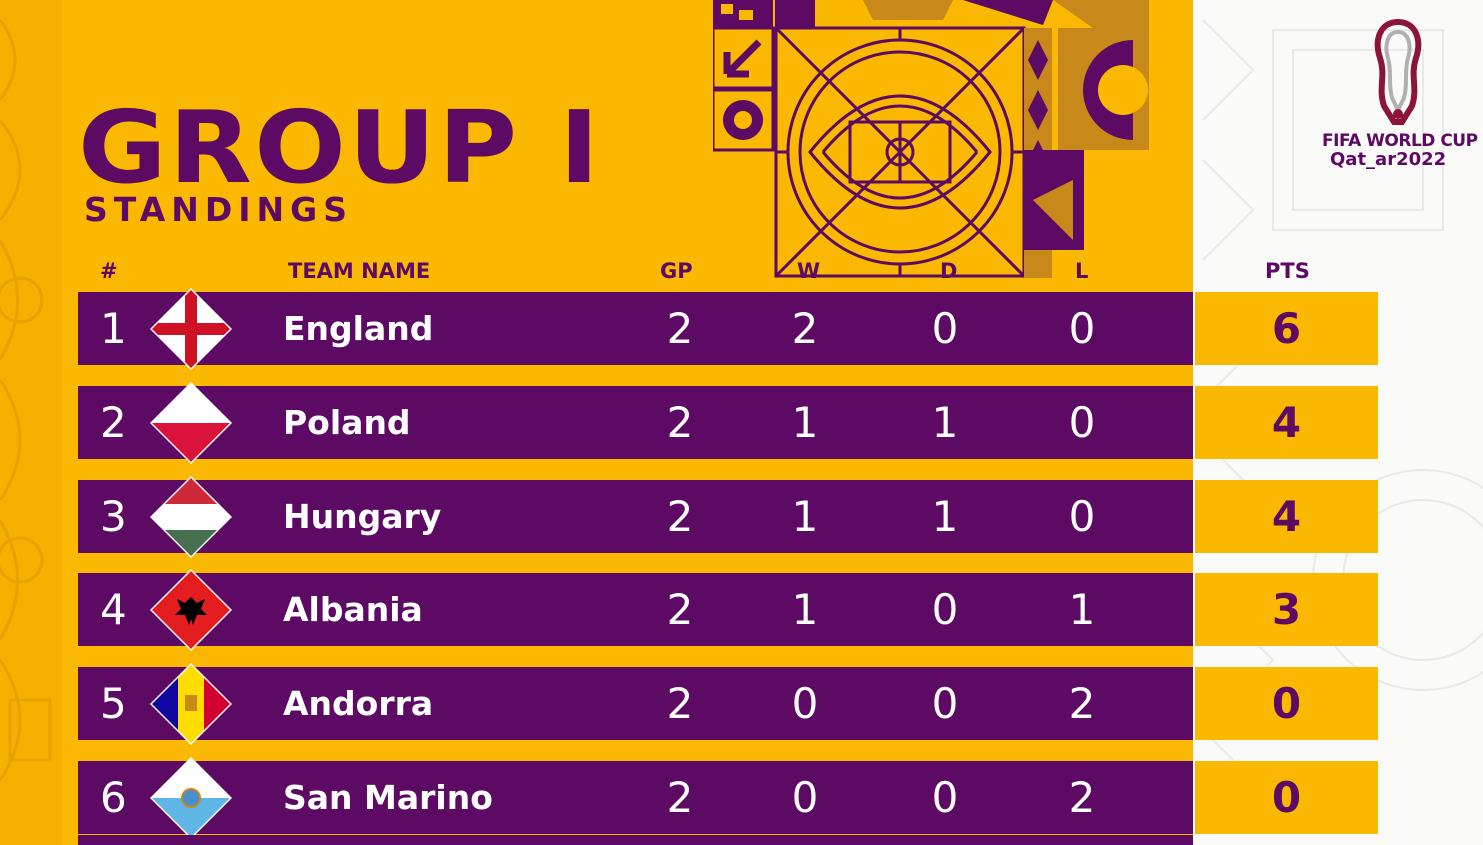  I want to click on team-name: England, so click(358, 328).